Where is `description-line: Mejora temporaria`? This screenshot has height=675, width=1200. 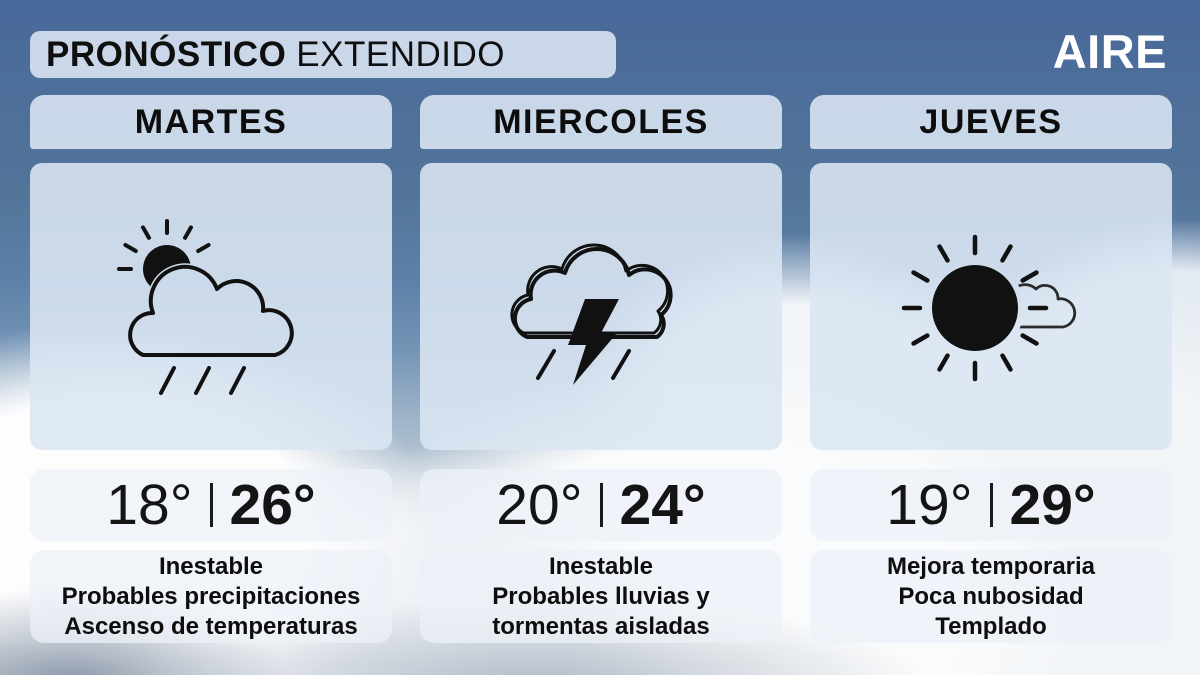
description-line: Mejora temporaria is located at coordinates (991, 566).